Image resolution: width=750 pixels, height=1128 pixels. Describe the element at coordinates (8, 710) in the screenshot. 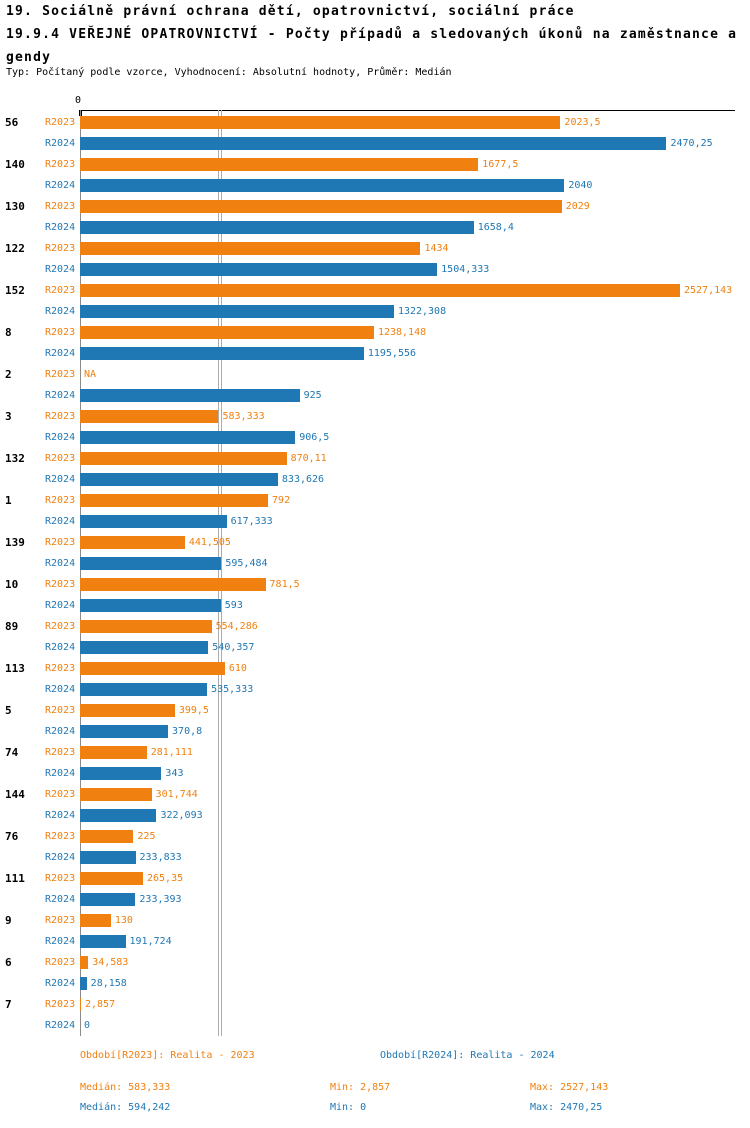

I see `category-label: 5` at that location.